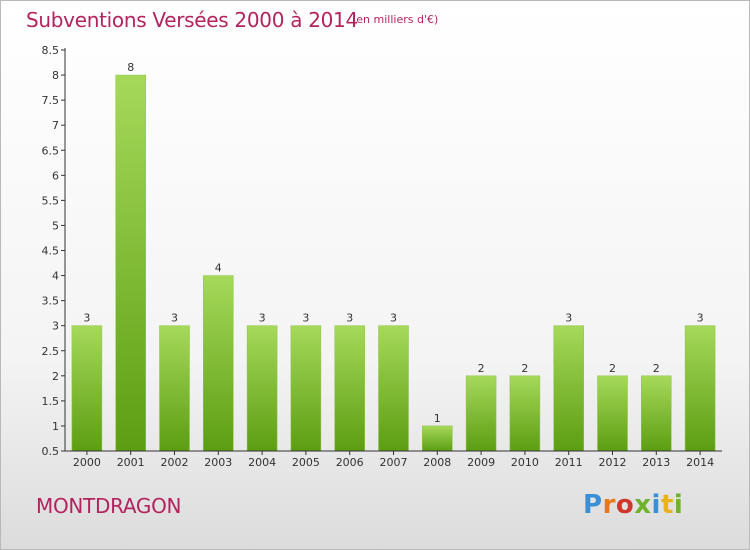 This screenshot has height=550, width=750. Describe the element at coordinates (51, 451) in the screenshot. I see `y-tick-label: 0.5` at that location.